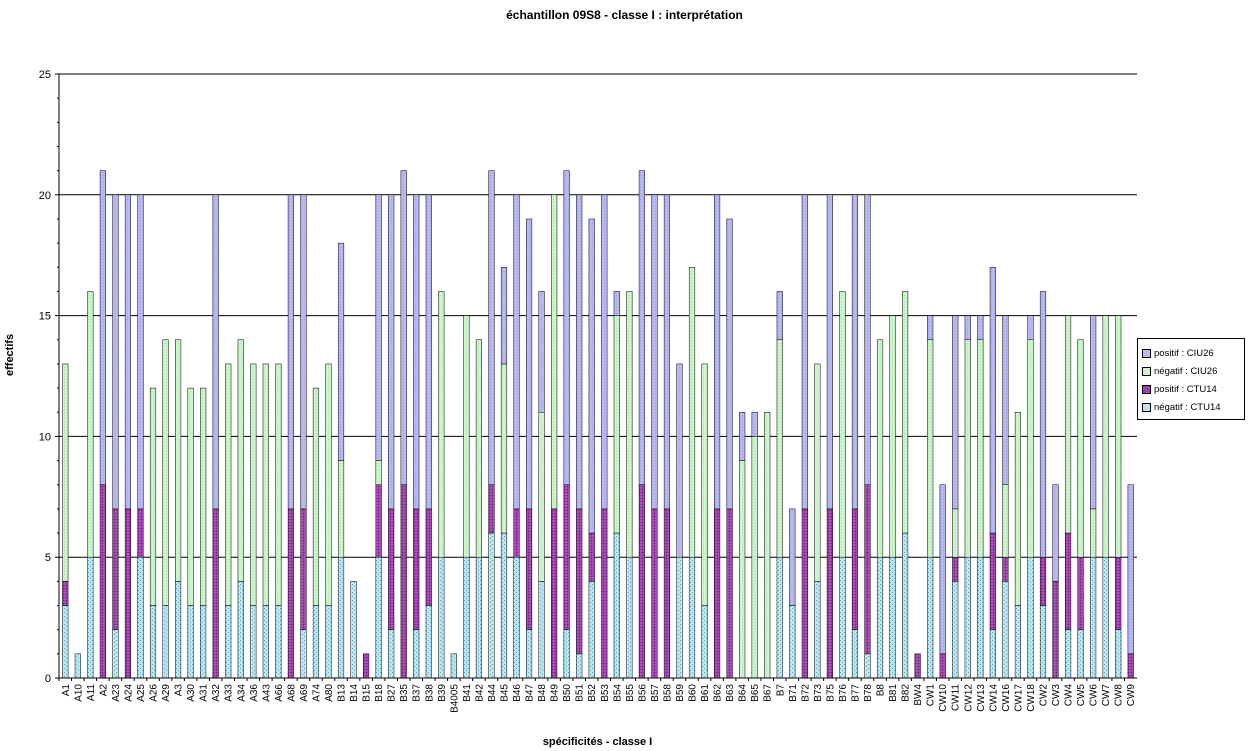 This screenshot has height=751, width=1249. I want to click on x-tick-label: CW5, so click(1081, 695).